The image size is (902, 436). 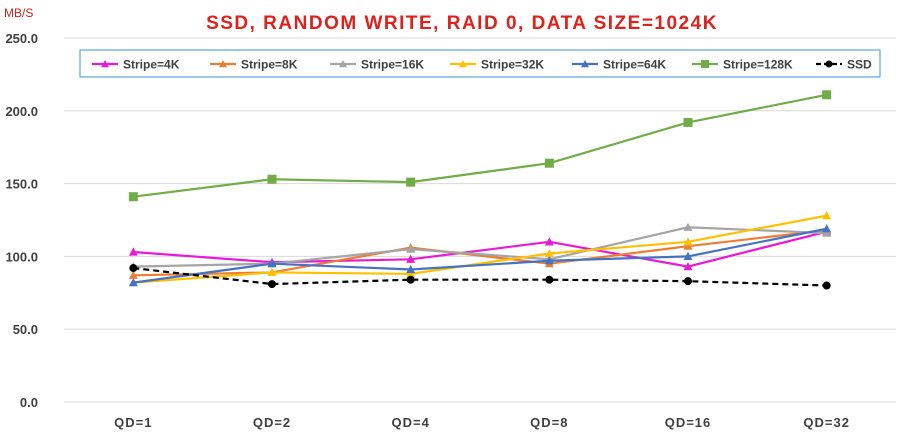 I want to click on y-tick-label: 250.0, so click(x=21, y=38).